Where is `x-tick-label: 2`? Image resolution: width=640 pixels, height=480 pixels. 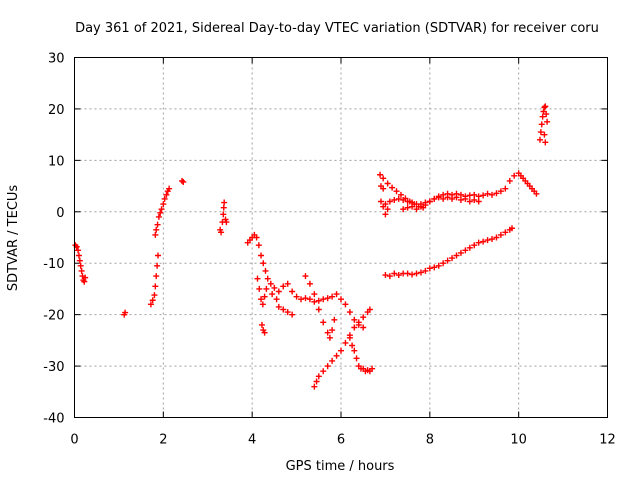
x-tick-label: 2 is located at coordinates (163, 440).